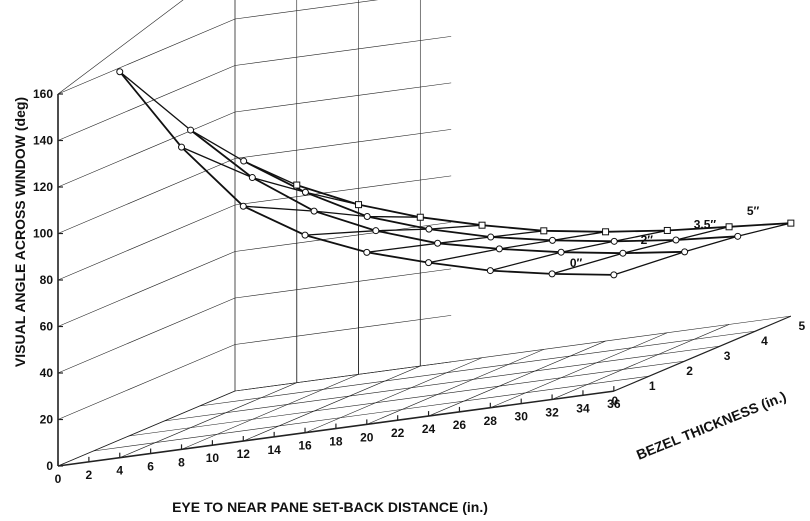 Image resolution: width=810 pixels, height=521 pixels. What do you see at coordinates (47, 373) in the screenshot?
I see `y-tick-label: 40` at bounding box center [47, 373].